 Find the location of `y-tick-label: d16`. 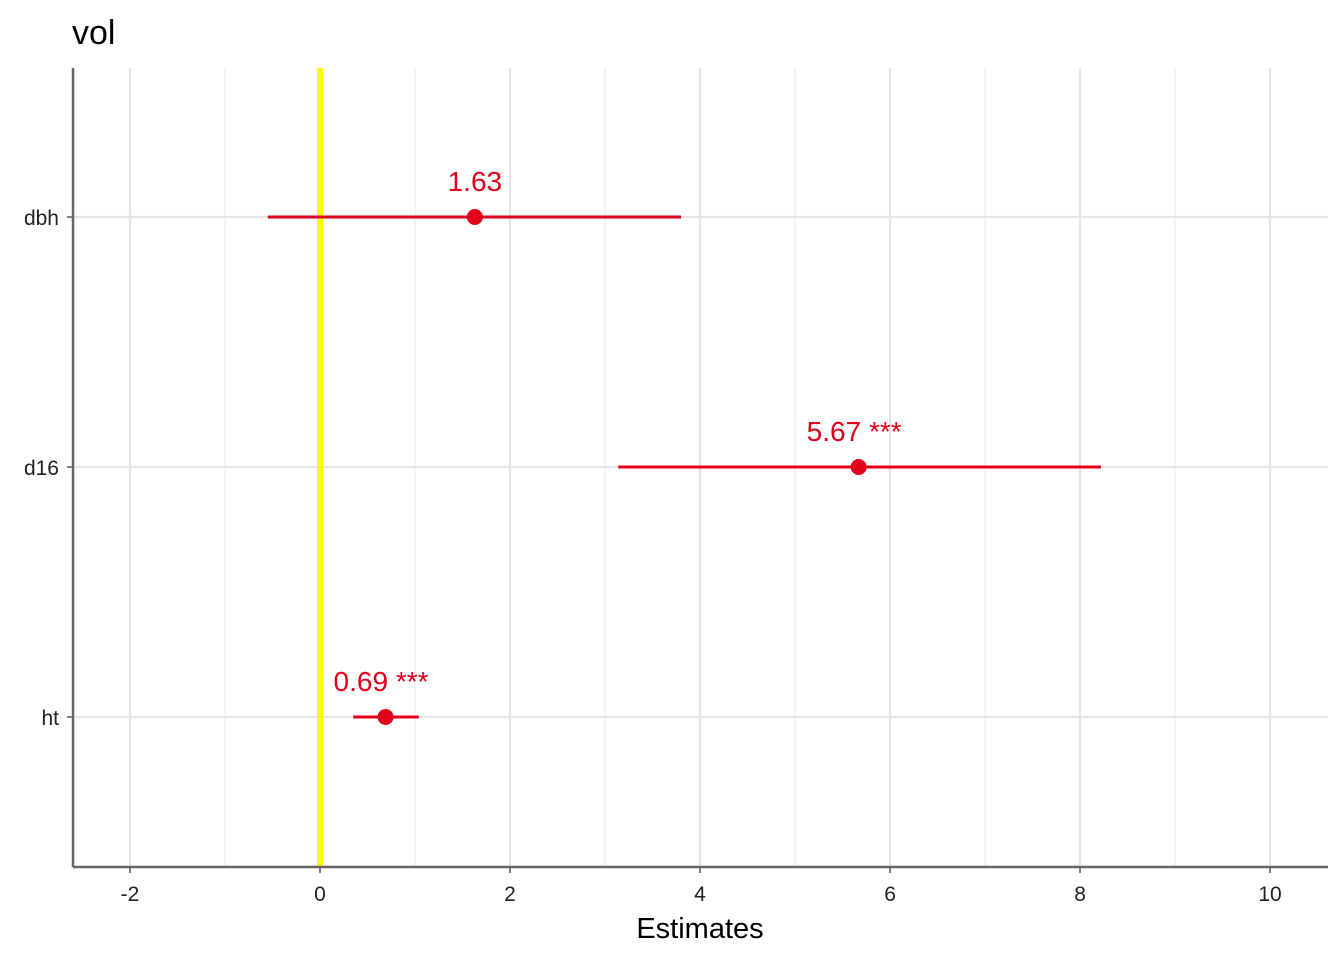

y-tick-label: d16 is located at coordinates (41, 468).